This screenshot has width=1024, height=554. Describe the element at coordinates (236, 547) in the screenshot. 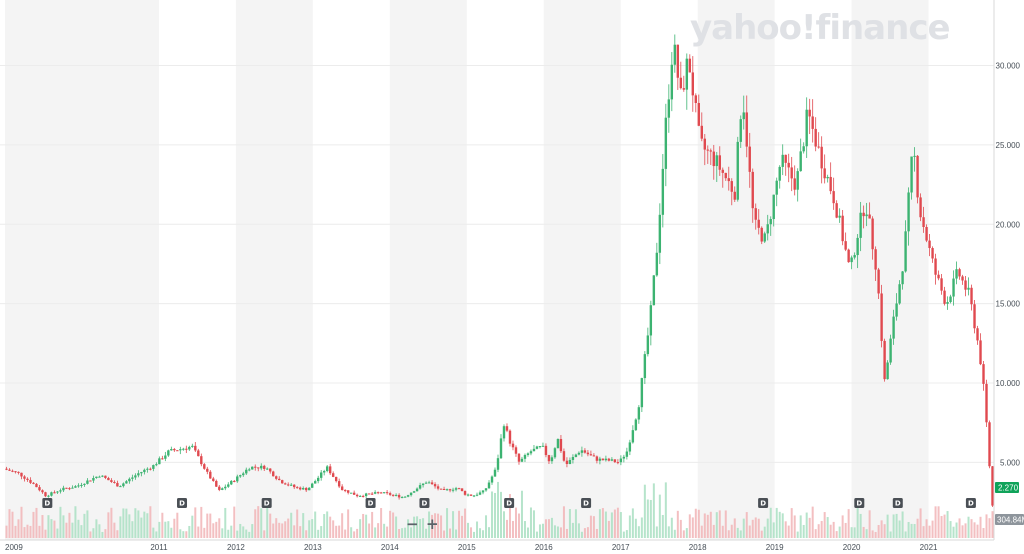

I see `x-tick-label: 2012` at that location.